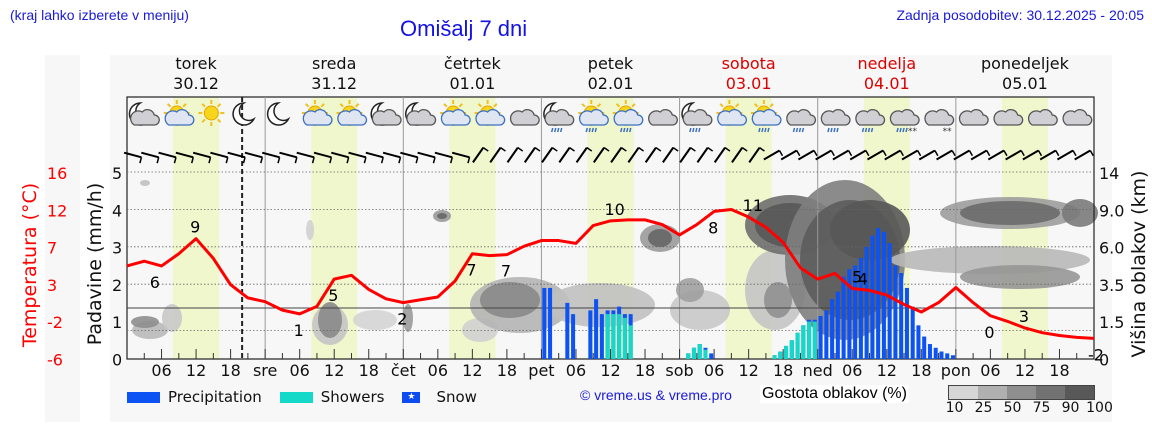 This screenshot has width=1152, height=443. Describe the element at coordinates (611, 63) in the screenshot. I see `day-name: petek` at that location.